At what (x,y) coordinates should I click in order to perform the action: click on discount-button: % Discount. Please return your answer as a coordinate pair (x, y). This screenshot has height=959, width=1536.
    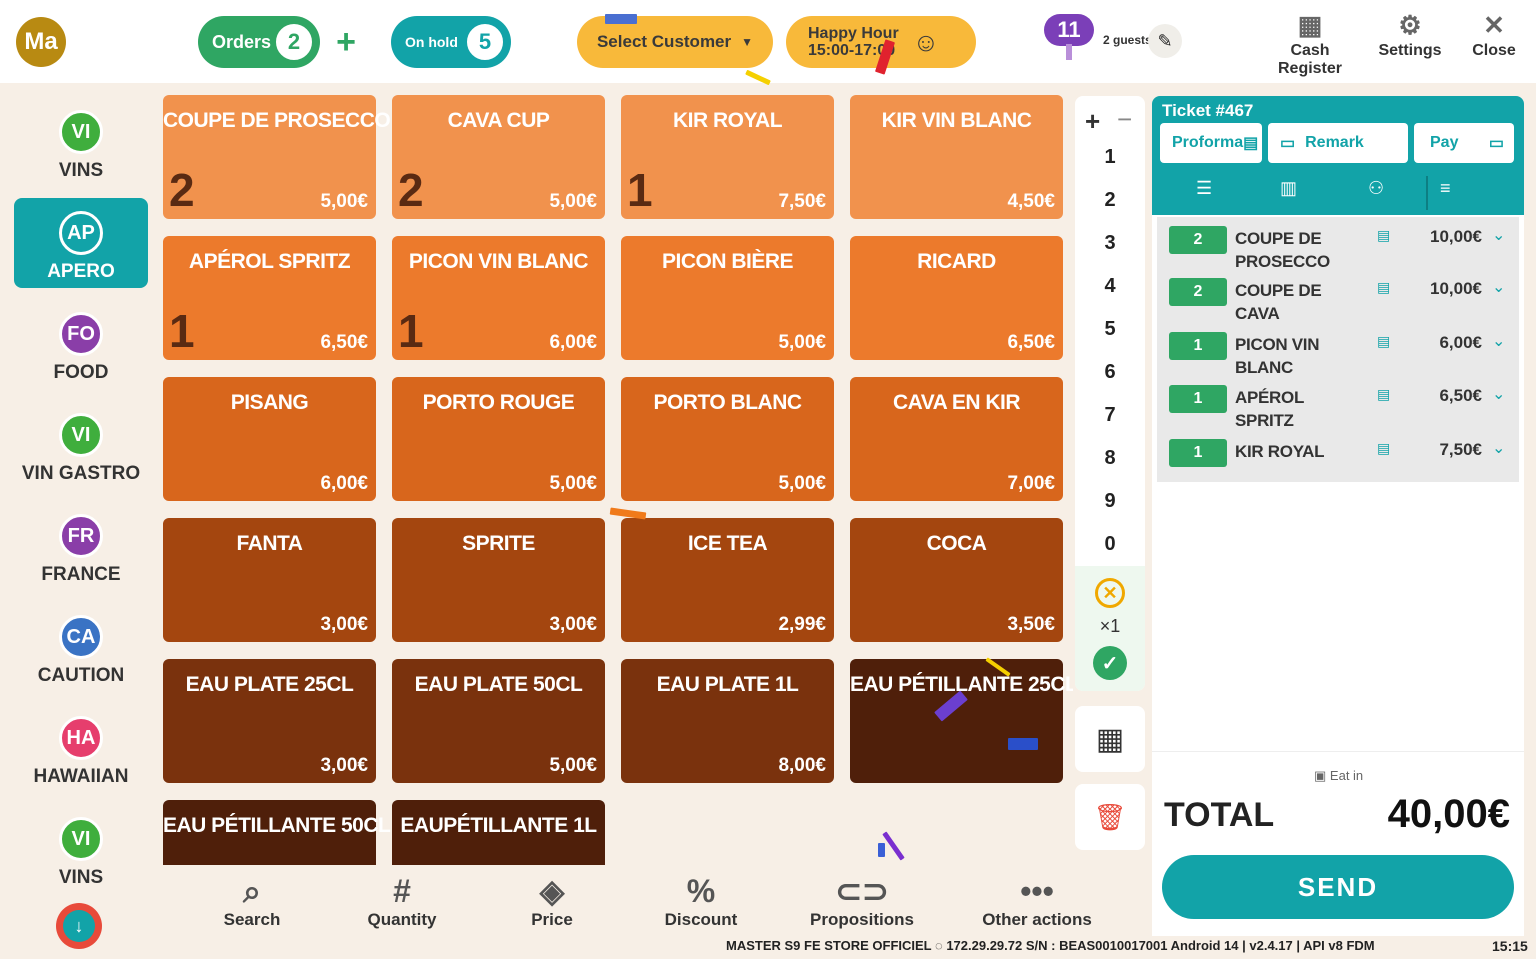
    Looking at the image, I should click on (701, 901).